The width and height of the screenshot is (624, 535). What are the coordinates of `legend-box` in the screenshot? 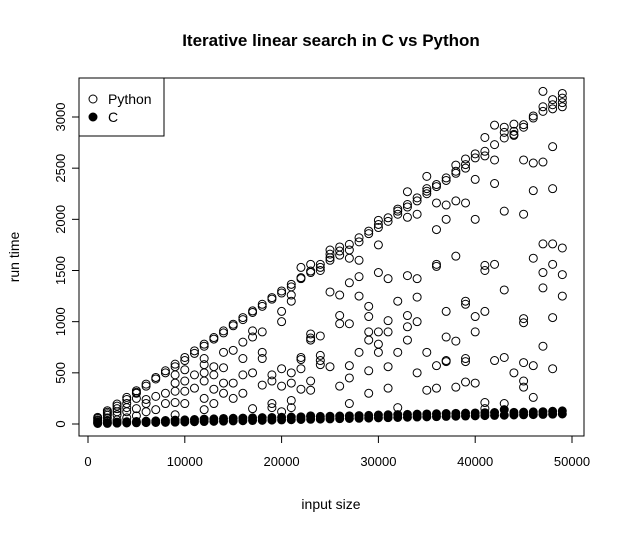 It's located at (121, 107).